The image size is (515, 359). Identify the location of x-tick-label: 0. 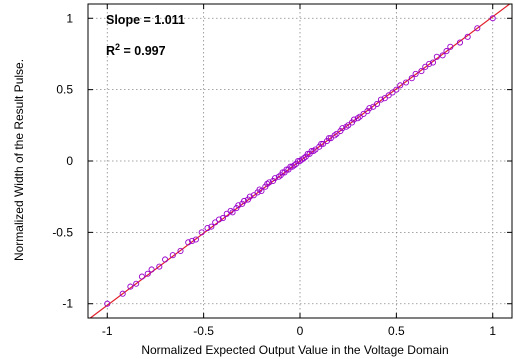
(300, 331).